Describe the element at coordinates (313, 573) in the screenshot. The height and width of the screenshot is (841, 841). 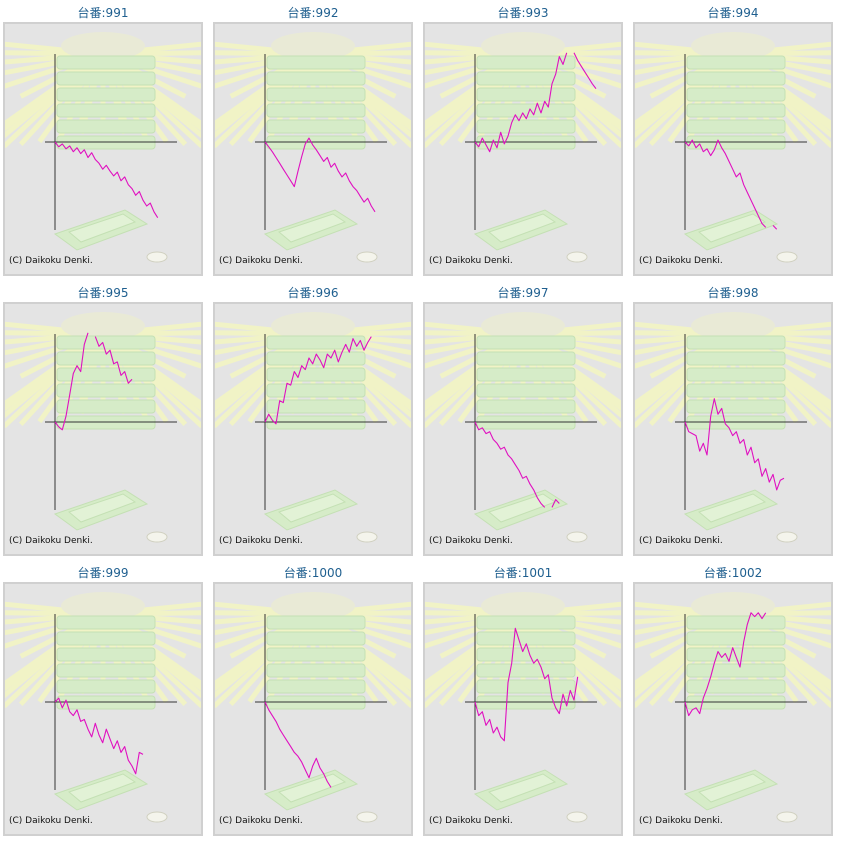
I see `machine-number-title: 台番:1000` at that location.